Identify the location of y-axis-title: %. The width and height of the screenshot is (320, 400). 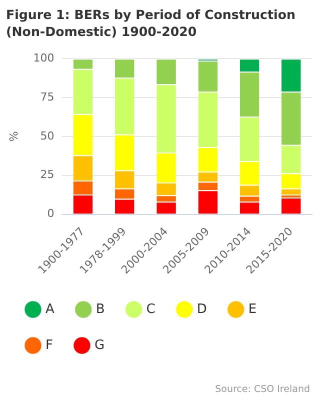
(13, 136).